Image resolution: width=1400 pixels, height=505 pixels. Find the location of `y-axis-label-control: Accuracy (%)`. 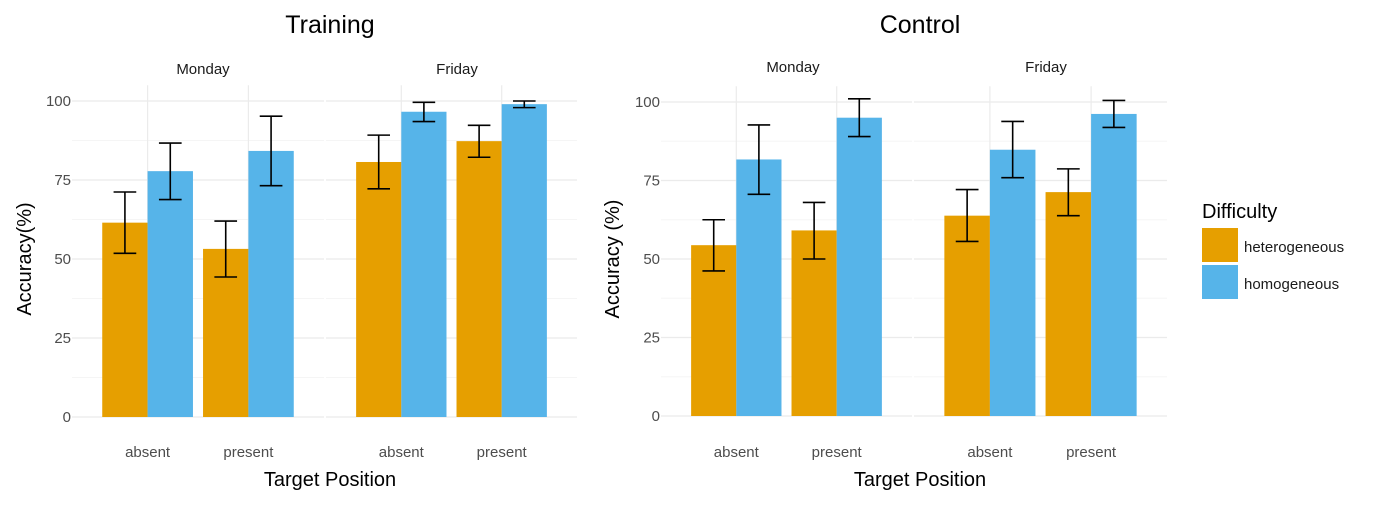

y-axis-label-control: Accuracy (%) is located at coordinates (613, 259).